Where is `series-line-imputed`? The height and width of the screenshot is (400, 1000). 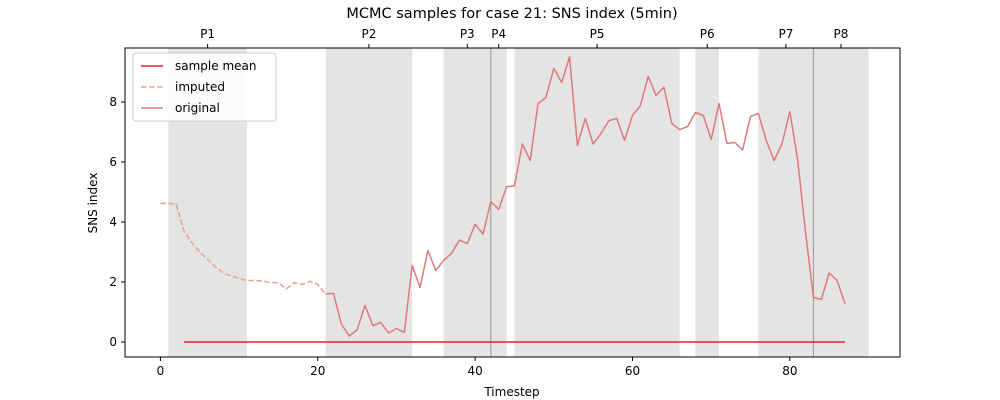 series-line-imputed is located at coordinates (243, 248).